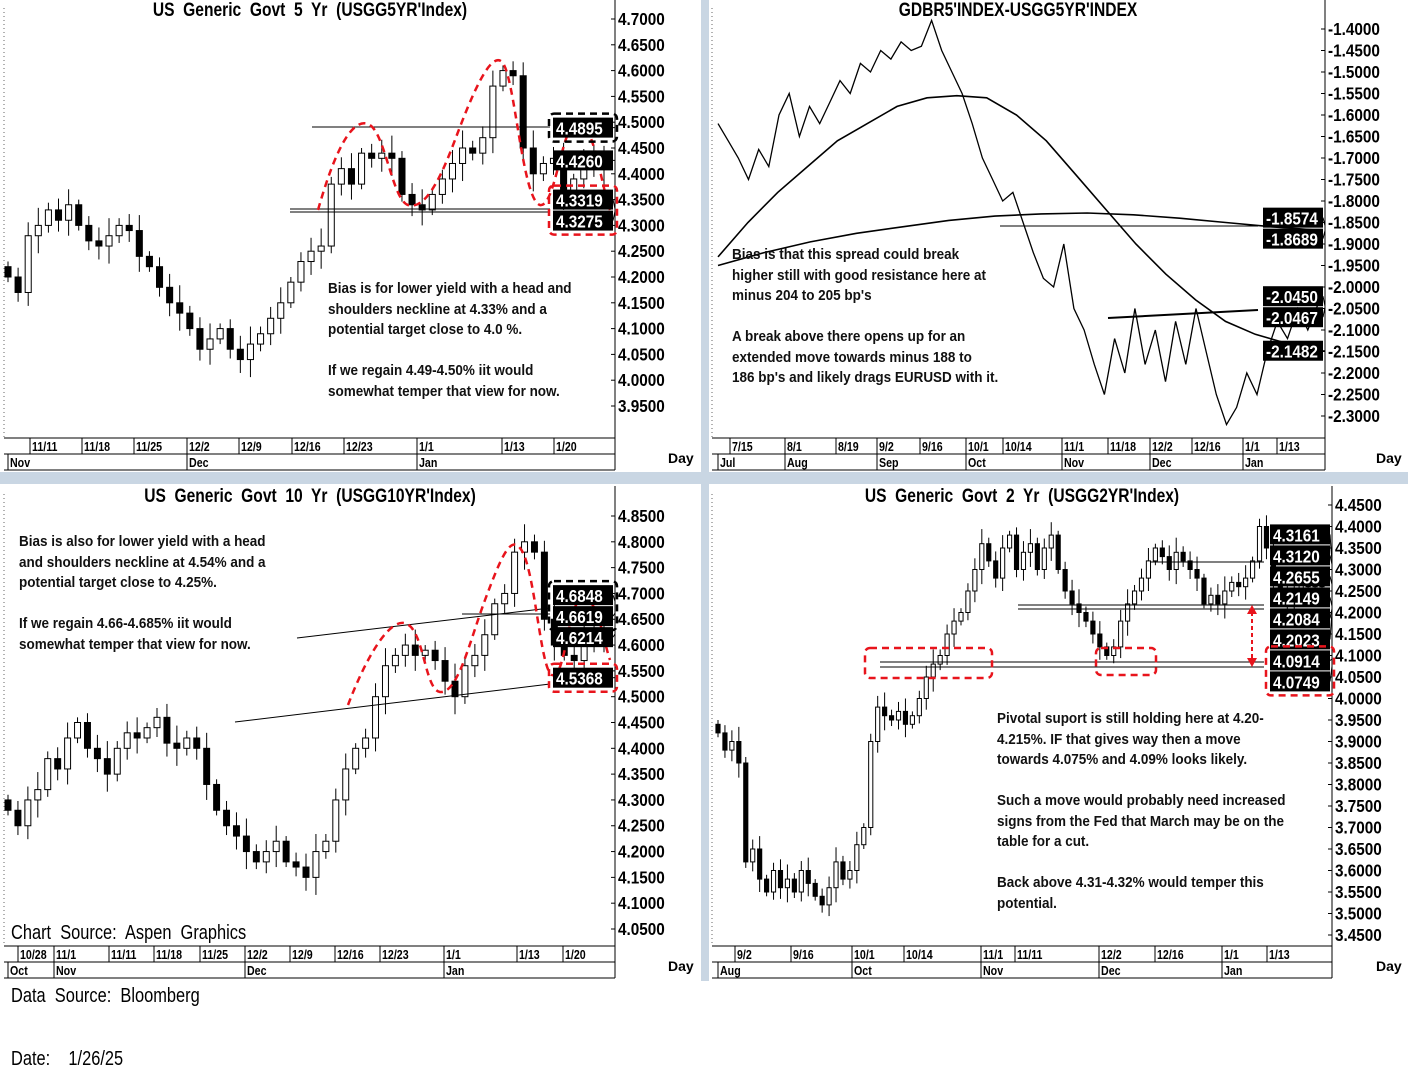 The height and width of the screenshot is (1091, 1408). Describe the element at coordinates (1354, 72) in the screenshot. I see `y-tick-label: -1.5000` at that location.